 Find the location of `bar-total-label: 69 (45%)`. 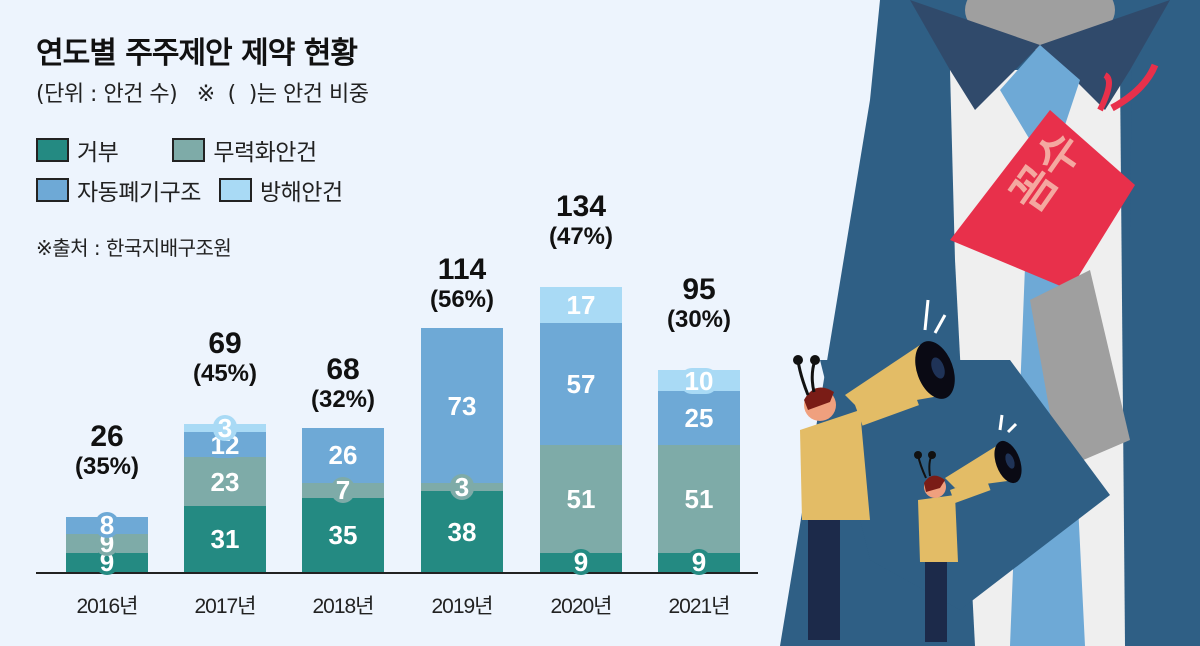

bar-total-label: 69 (45%) is located at coordinates (225, 357).